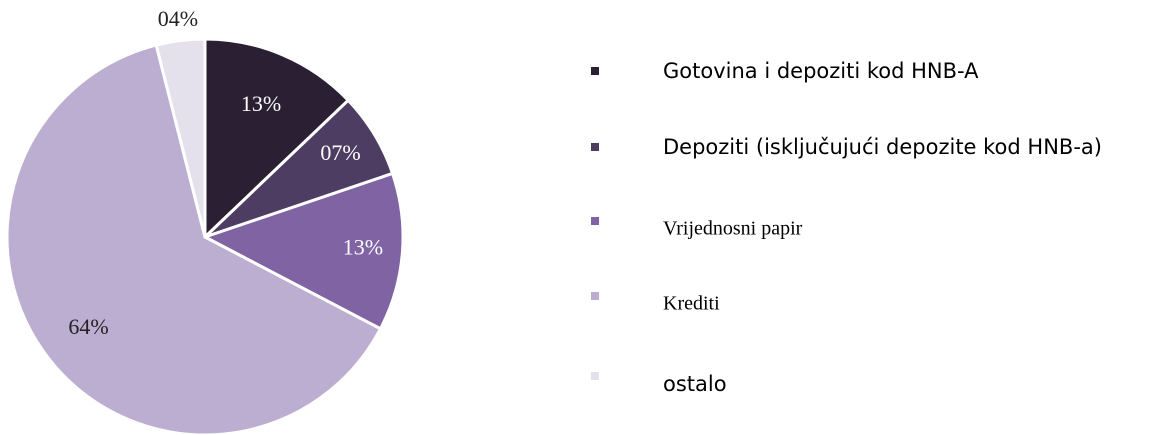  Describe the element at coordinates (695, 384) in the screenshot. I see `legend-label: ostalo` at that location.